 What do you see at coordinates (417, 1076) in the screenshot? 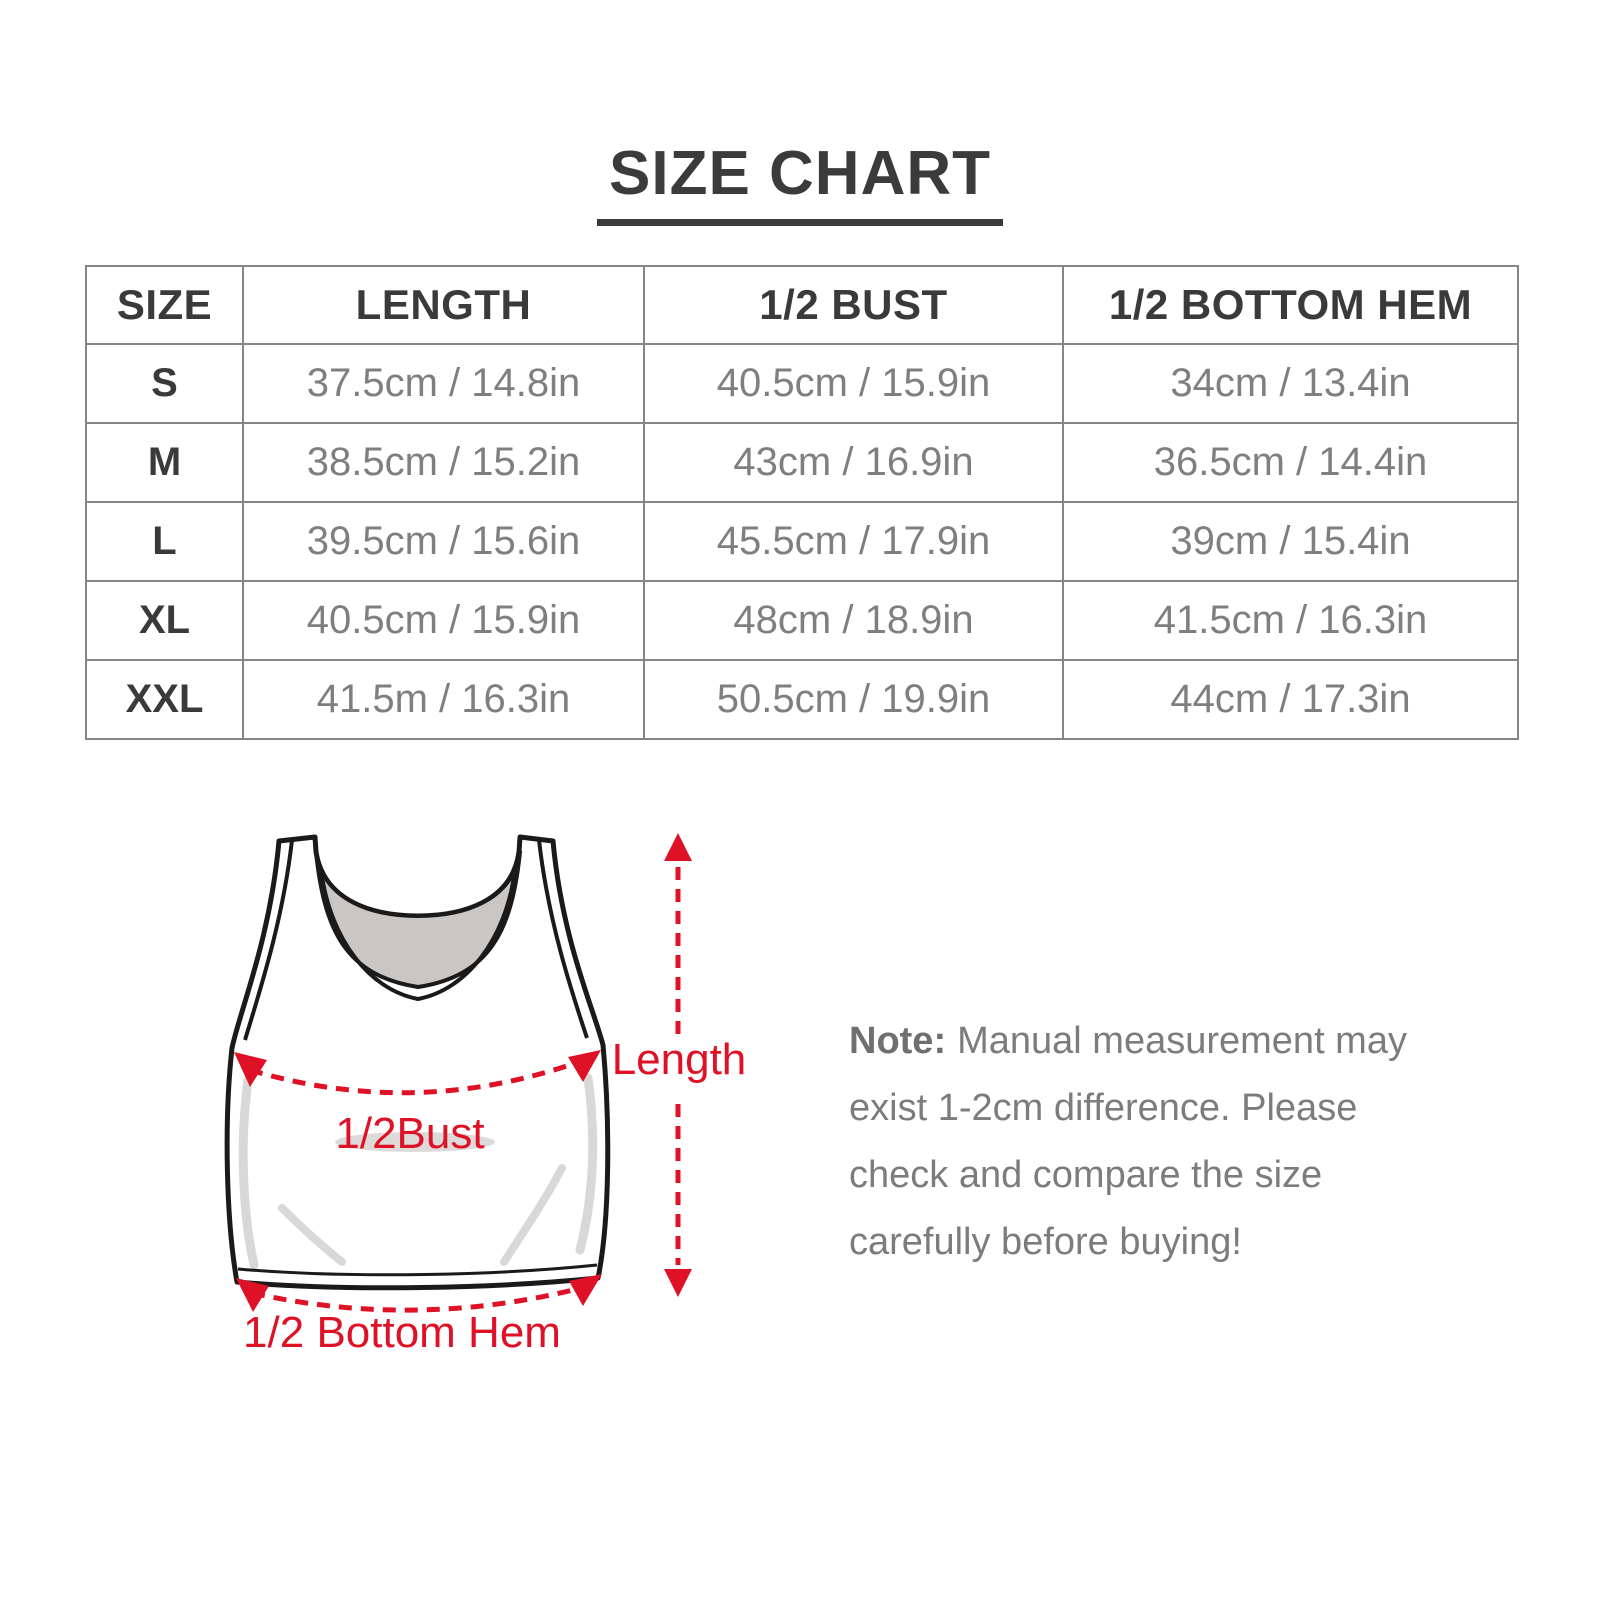
I see `bust-measure-line` at bounding box center [417, 1076].